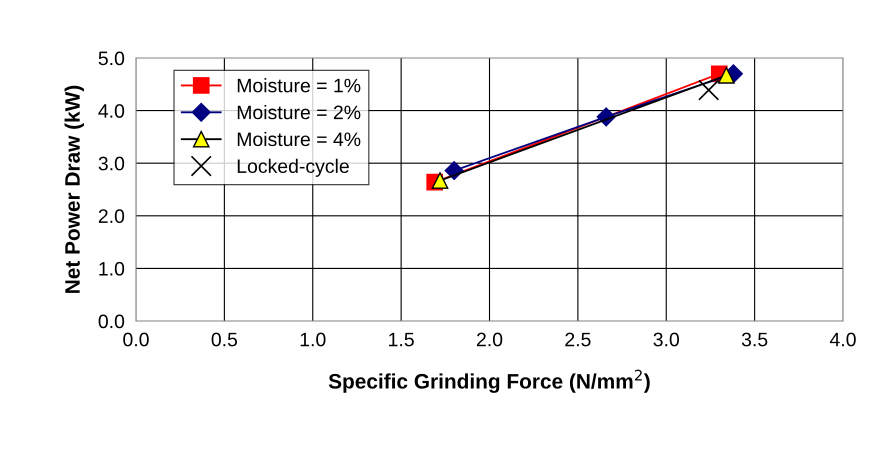 The image size is (872, 457). What do you see at coordinates (313, 339) in the screenshot?
I see `x-tick-label: 1.0` at bounding box center [313, 339].